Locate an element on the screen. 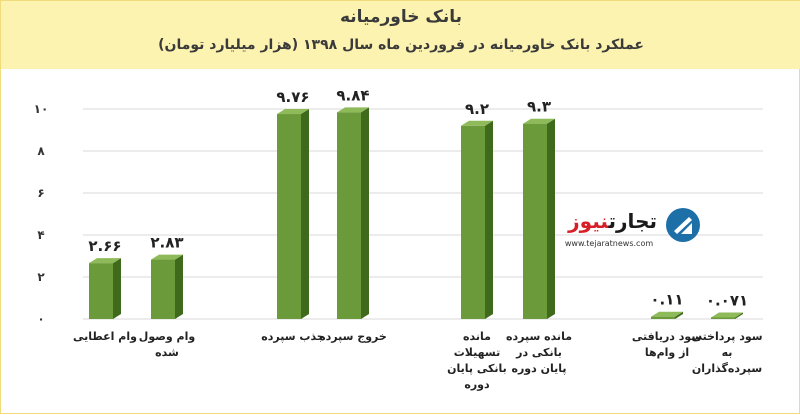 The width and height of the screenshot is (800, 415). bar-value-label: ۲.۸۳ is located at coordinates (166, 243).